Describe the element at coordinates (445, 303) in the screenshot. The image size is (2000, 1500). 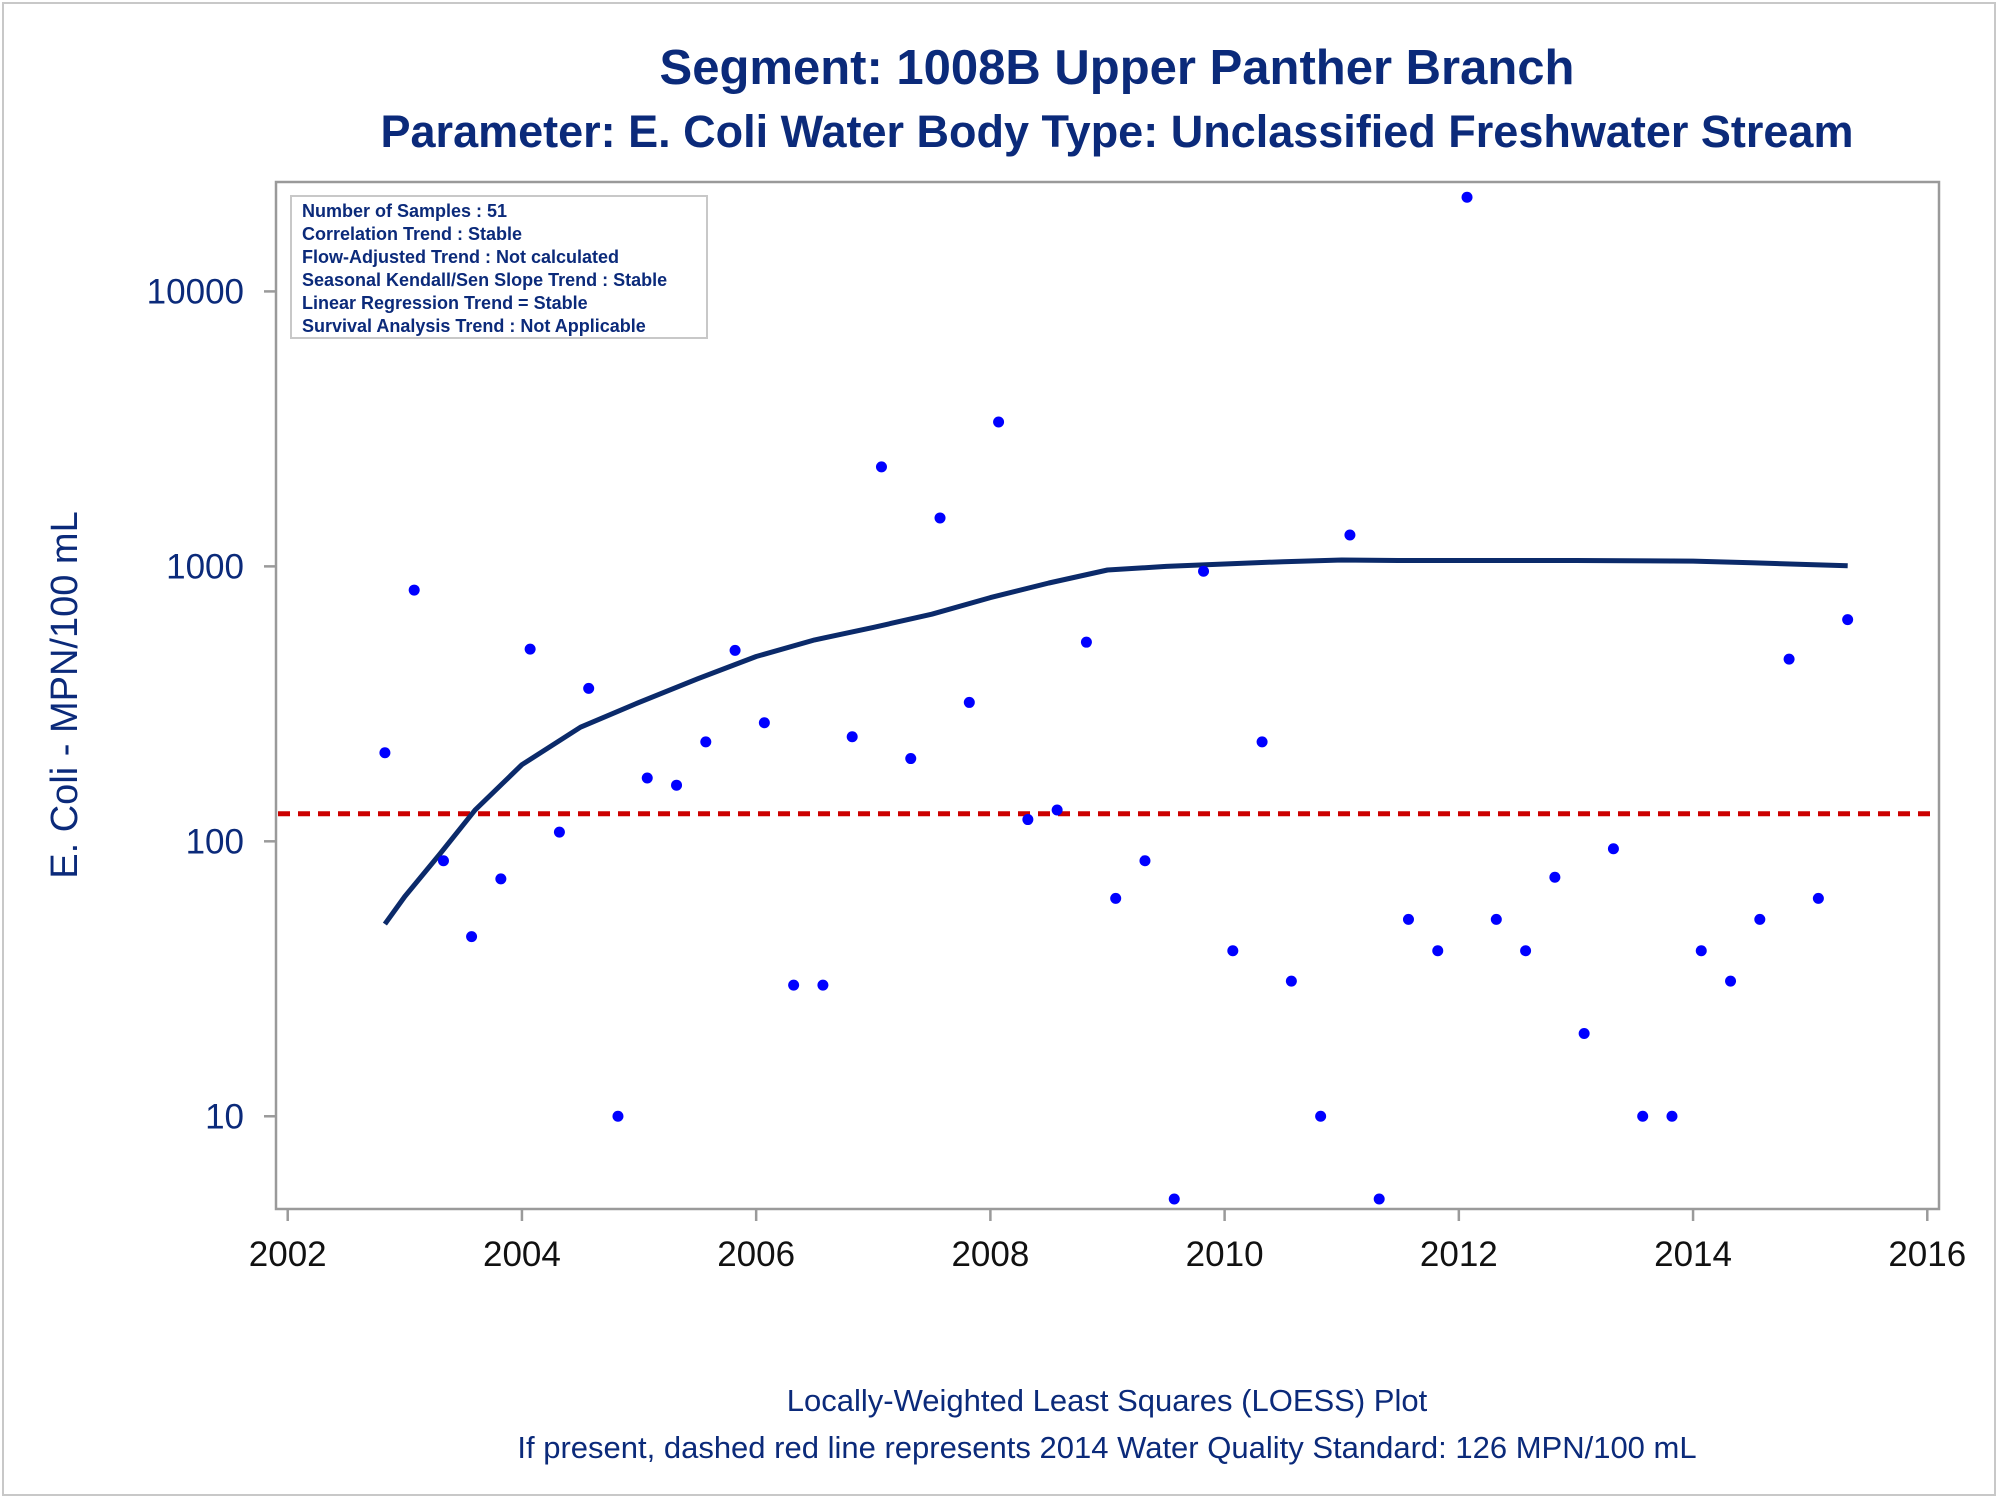
I see `stats-line: Linear Regression Trend = Stable` at that location.